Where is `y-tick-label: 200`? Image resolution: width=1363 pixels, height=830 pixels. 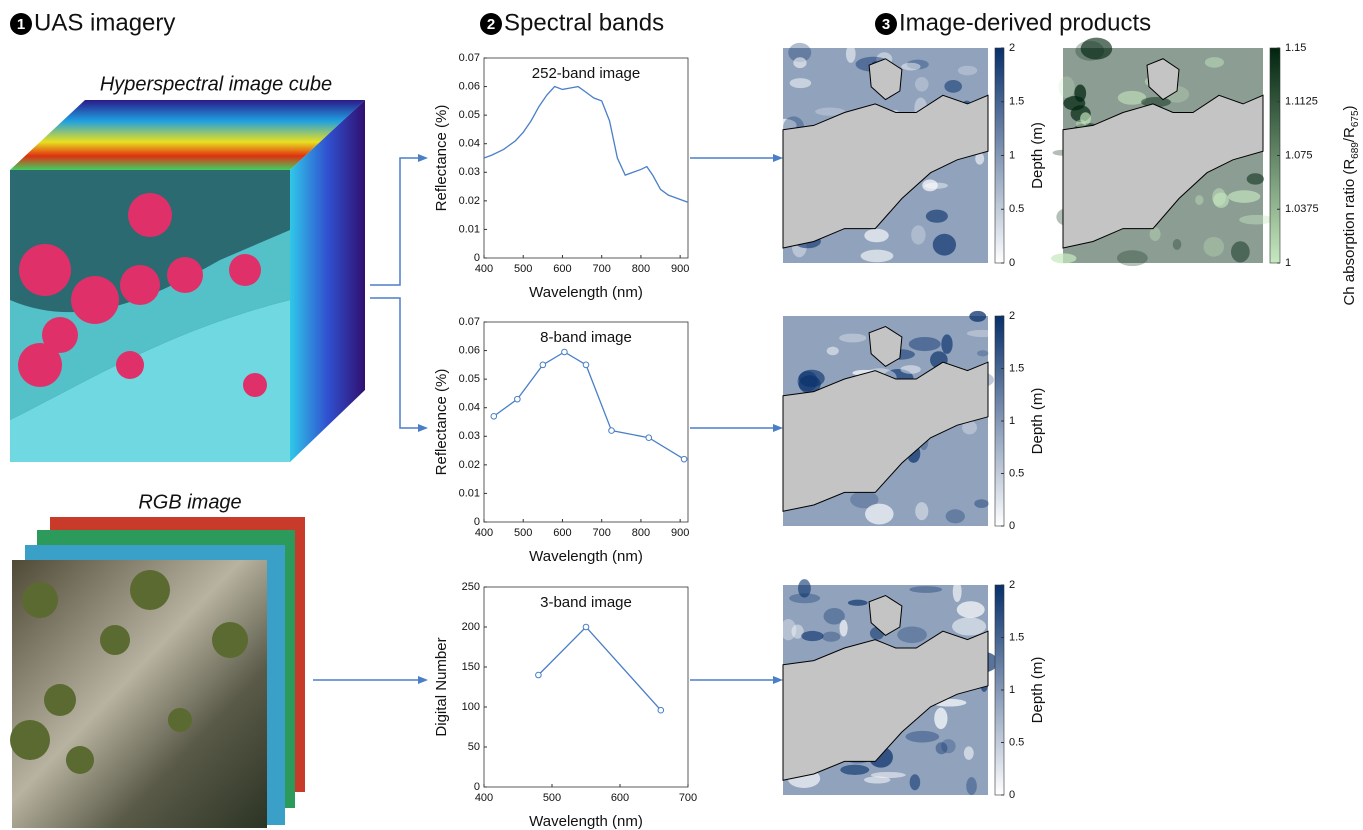 y-tick-label: 200 is located at coordinates (471, 627).